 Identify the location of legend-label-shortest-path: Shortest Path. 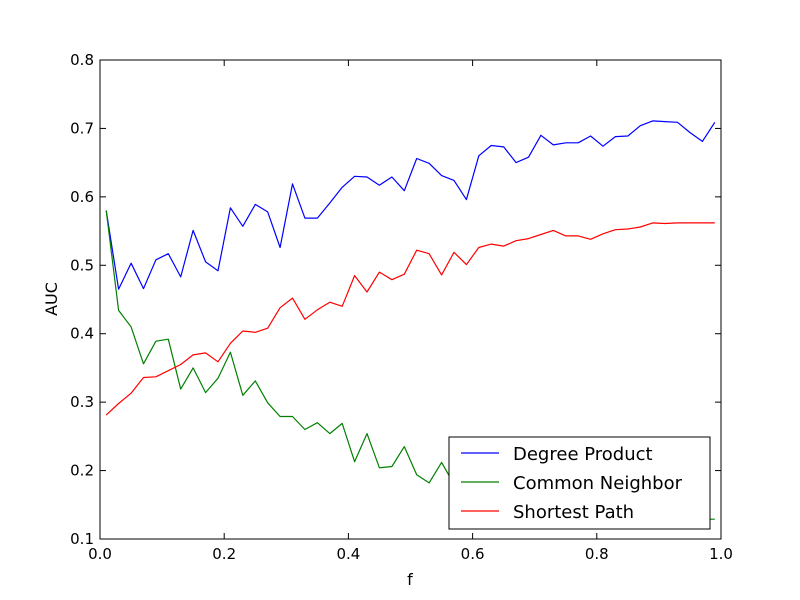
(573, 512).